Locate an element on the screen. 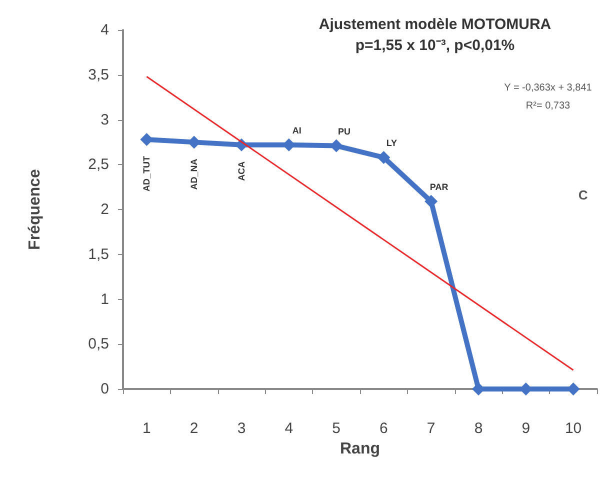 The image size is (614, 488). y-tick-label: 3 is located at coordinates (104, 119).